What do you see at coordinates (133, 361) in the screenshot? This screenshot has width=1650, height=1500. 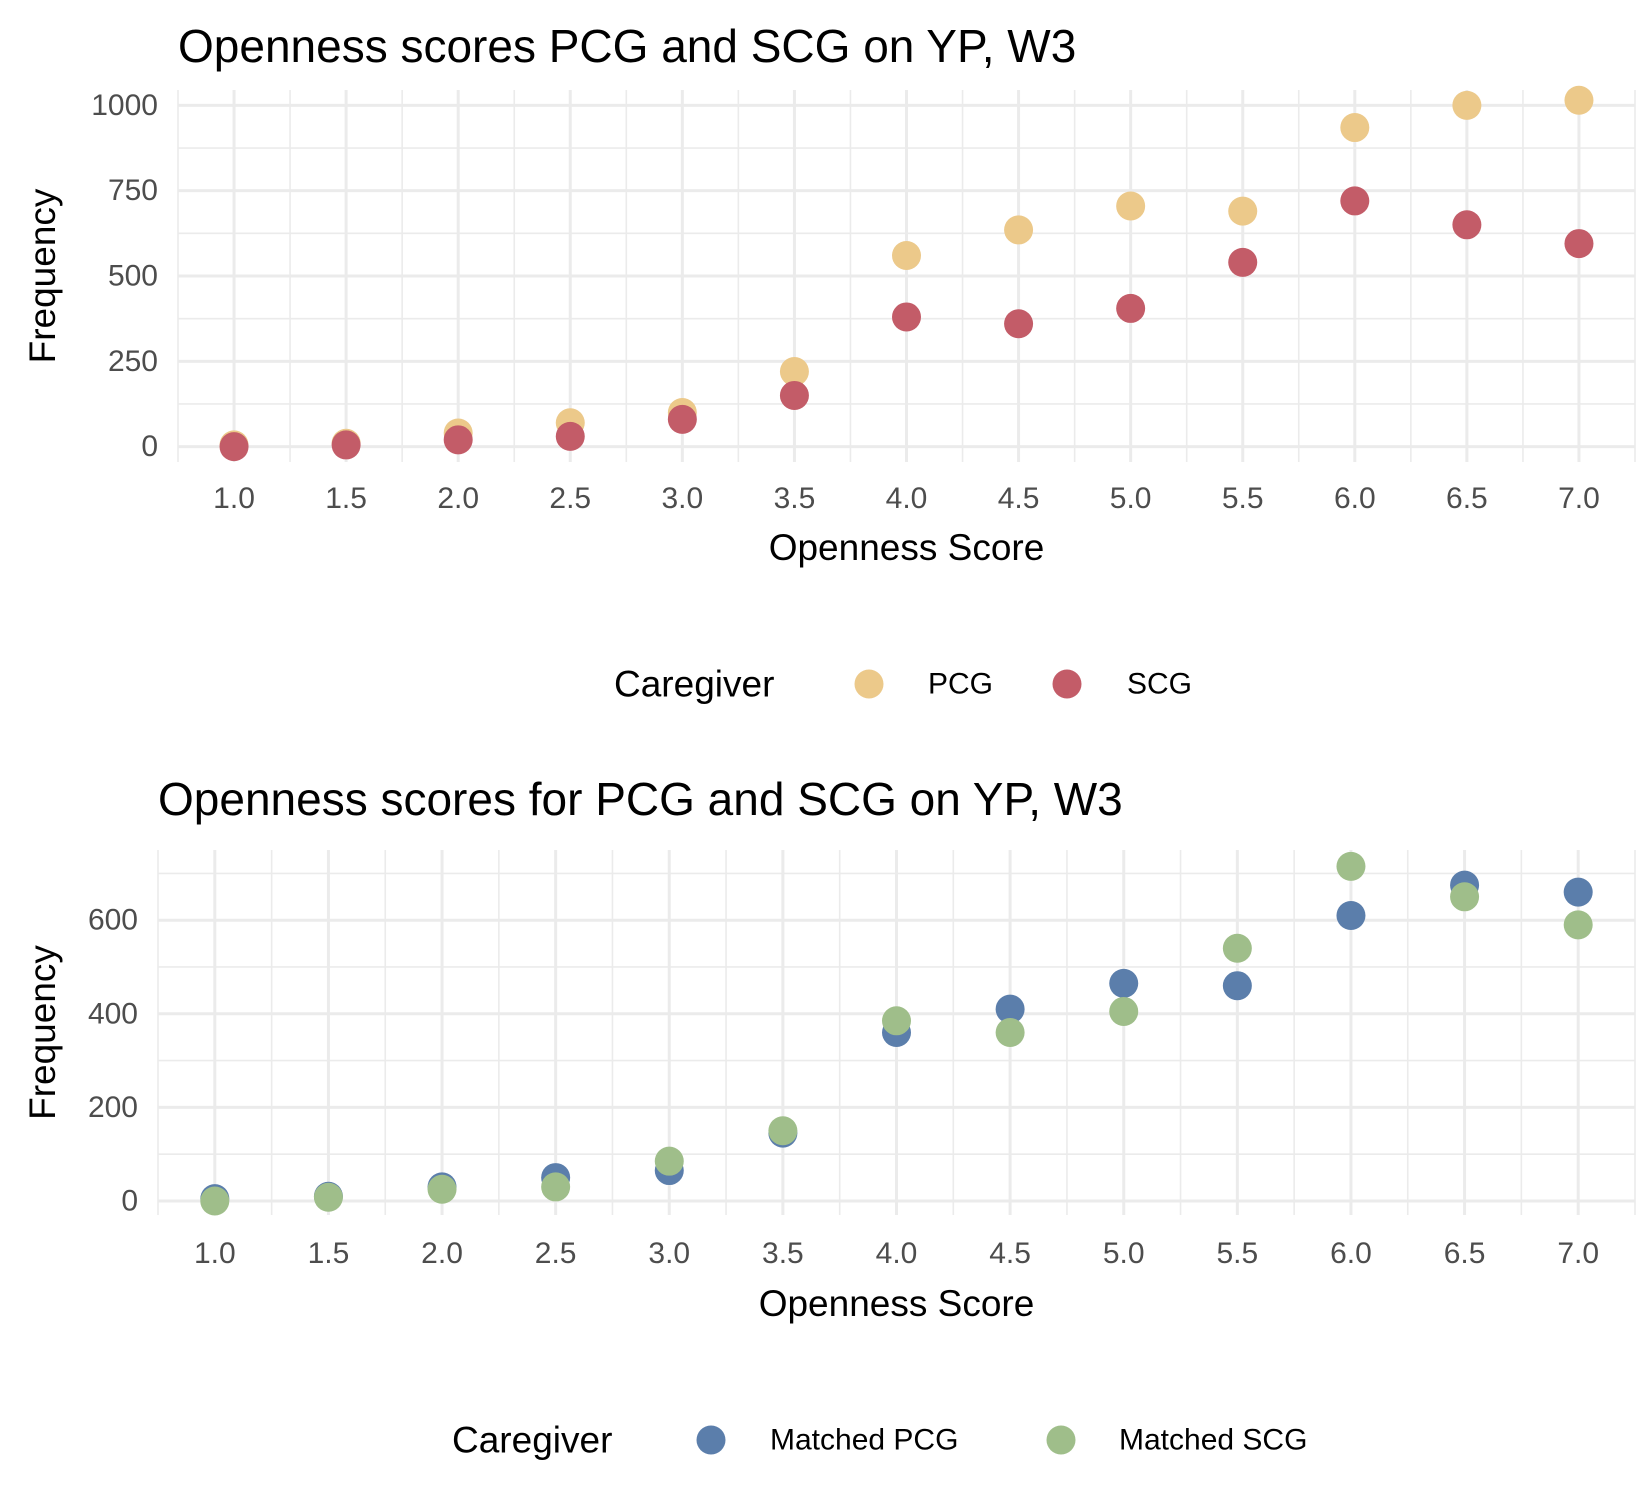 I see `y-tick-label: 250` at bounding box center [133, 361].